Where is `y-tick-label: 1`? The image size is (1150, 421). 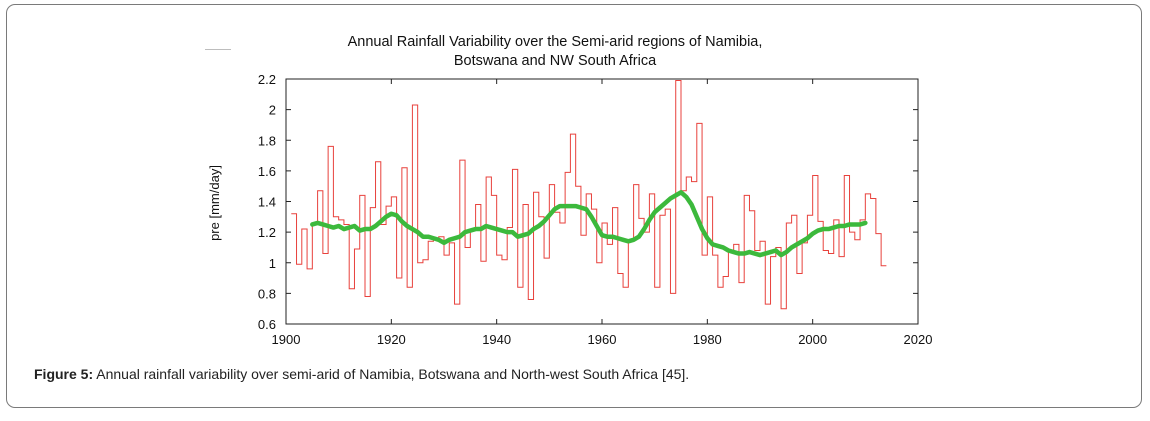
y-tick-label: 1 is located at coordinates (272, 263).